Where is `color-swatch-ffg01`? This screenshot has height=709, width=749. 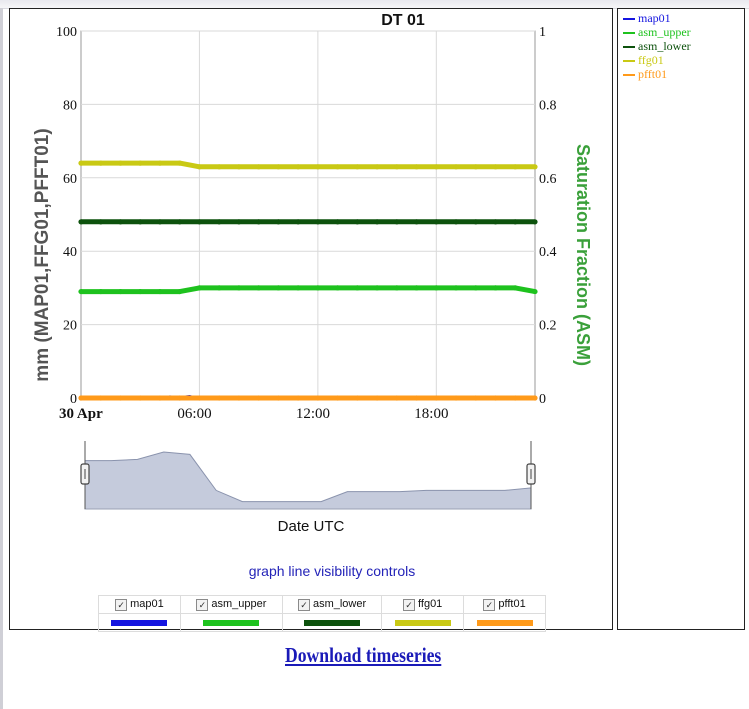
color-swatch-ffg01 is located at coordinates (422, 622).